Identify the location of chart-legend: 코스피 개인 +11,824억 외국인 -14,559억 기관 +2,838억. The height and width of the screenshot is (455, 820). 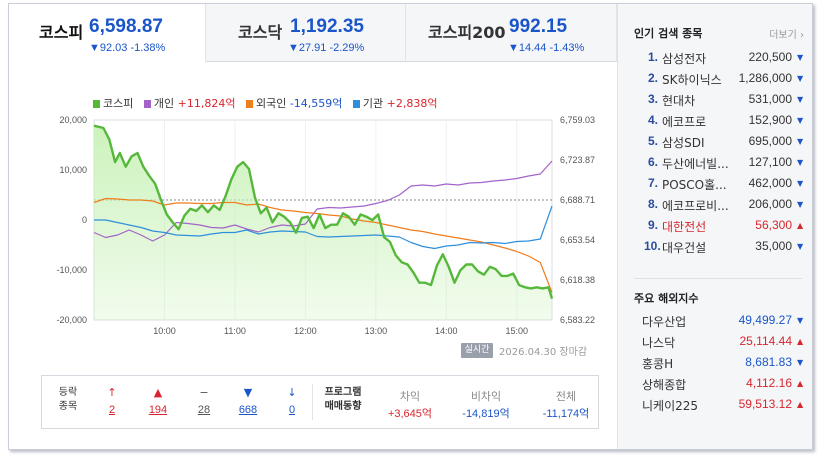
(269, 103).